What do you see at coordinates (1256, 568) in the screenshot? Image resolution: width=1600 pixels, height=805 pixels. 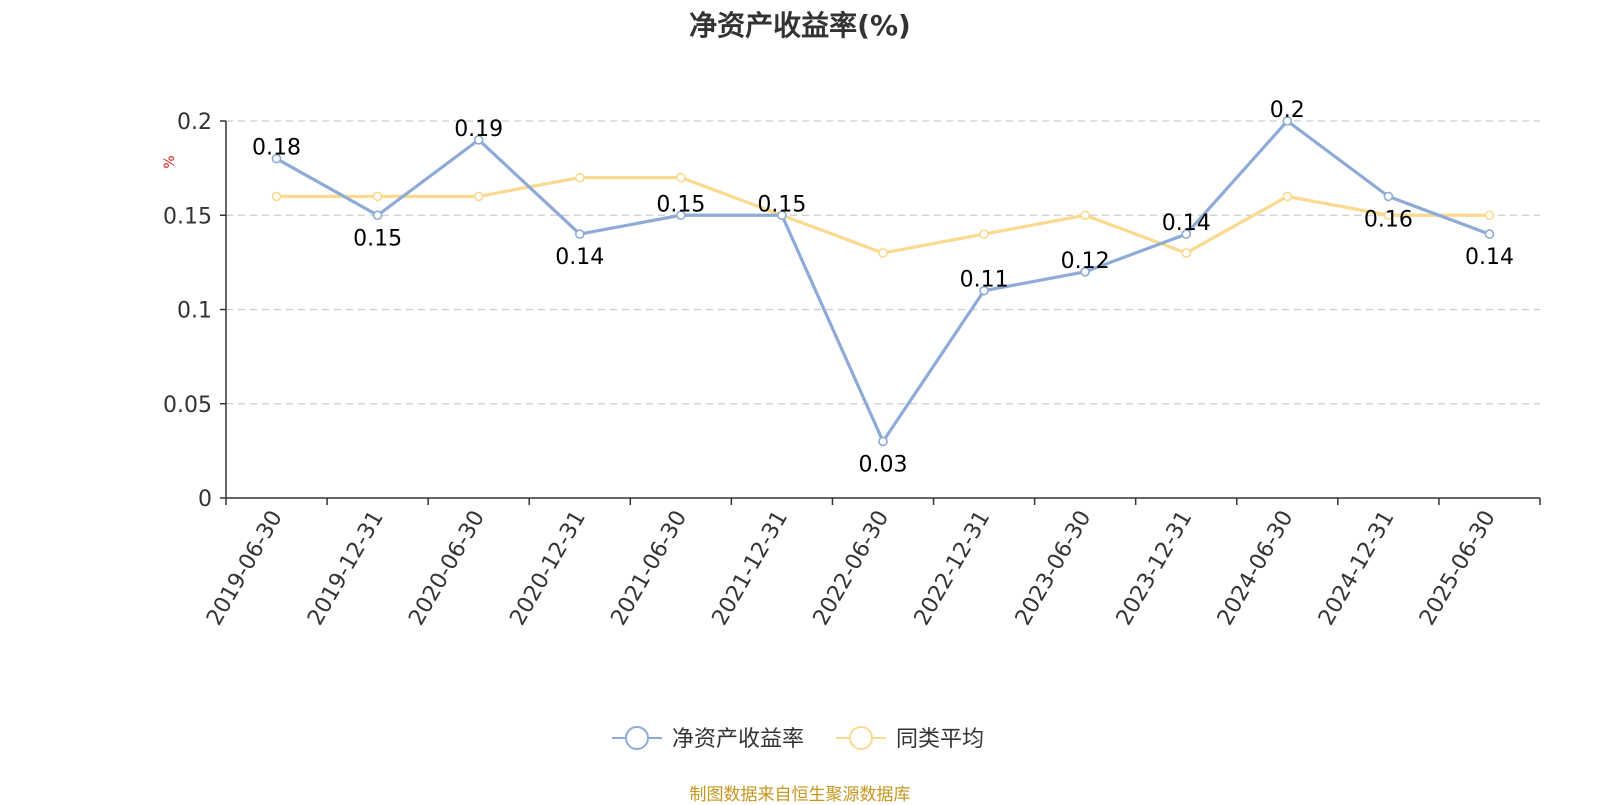 I see `x-tick-label-10: 2024-06-30` at bounding box center [1256, 568].